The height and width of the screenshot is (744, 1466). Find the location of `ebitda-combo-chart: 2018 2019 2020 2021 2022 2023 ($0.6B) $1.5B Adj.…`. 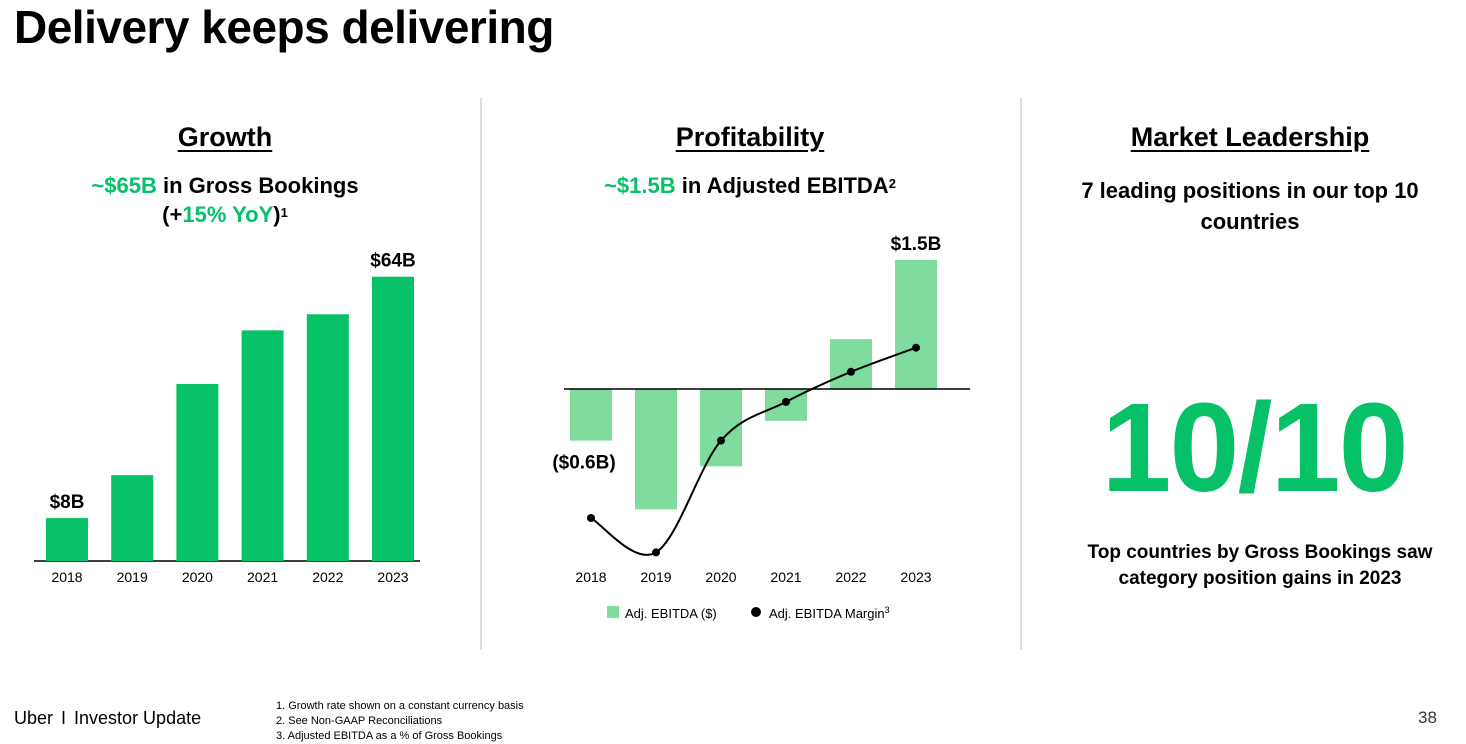

ebitda-combo-chart: 2018 2019 2020 2021 2022 2023 ($0.6B) $1.5B Adj.… is located at coordinates (761, 427).